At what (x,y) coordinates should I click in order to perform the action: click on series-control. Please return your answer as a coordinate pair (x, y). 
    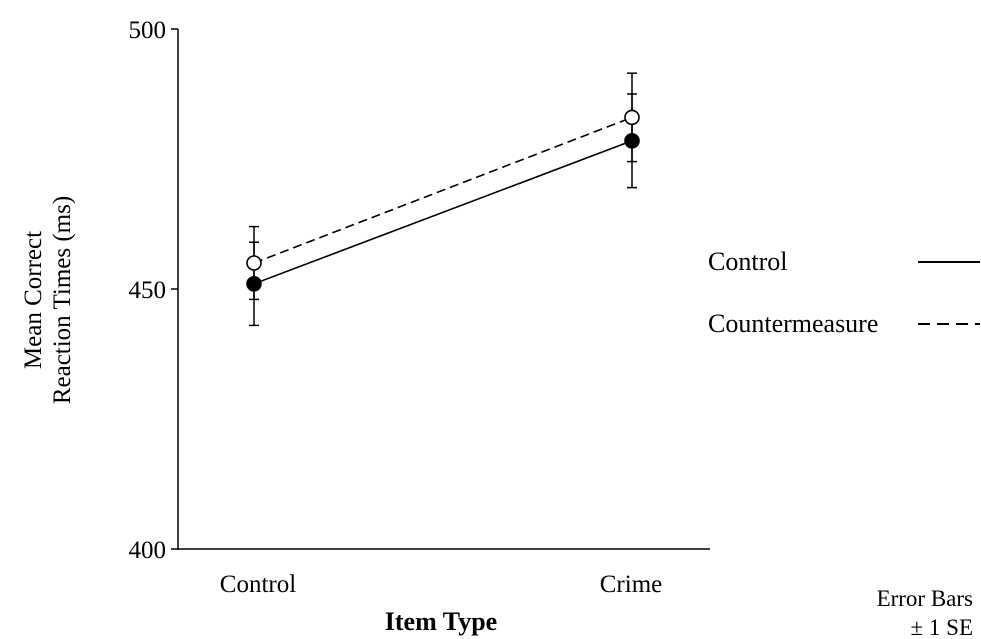
    Looking at the image, I should click on (443, 210).